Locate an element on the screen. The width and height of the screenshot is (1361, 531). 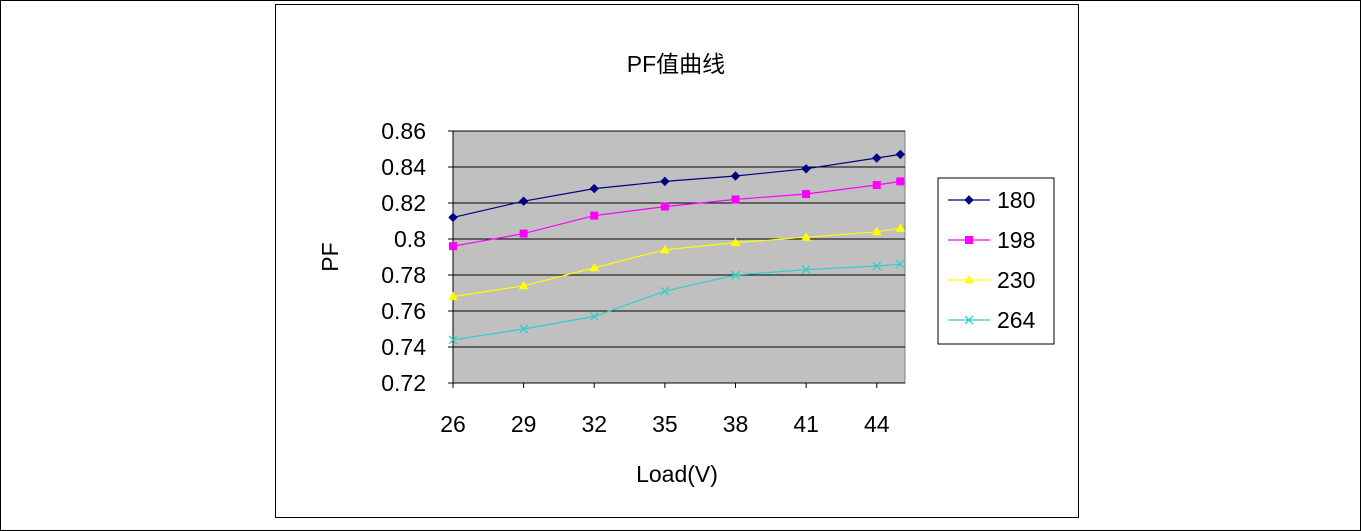
legend-box is located at coordinates (996, 261).